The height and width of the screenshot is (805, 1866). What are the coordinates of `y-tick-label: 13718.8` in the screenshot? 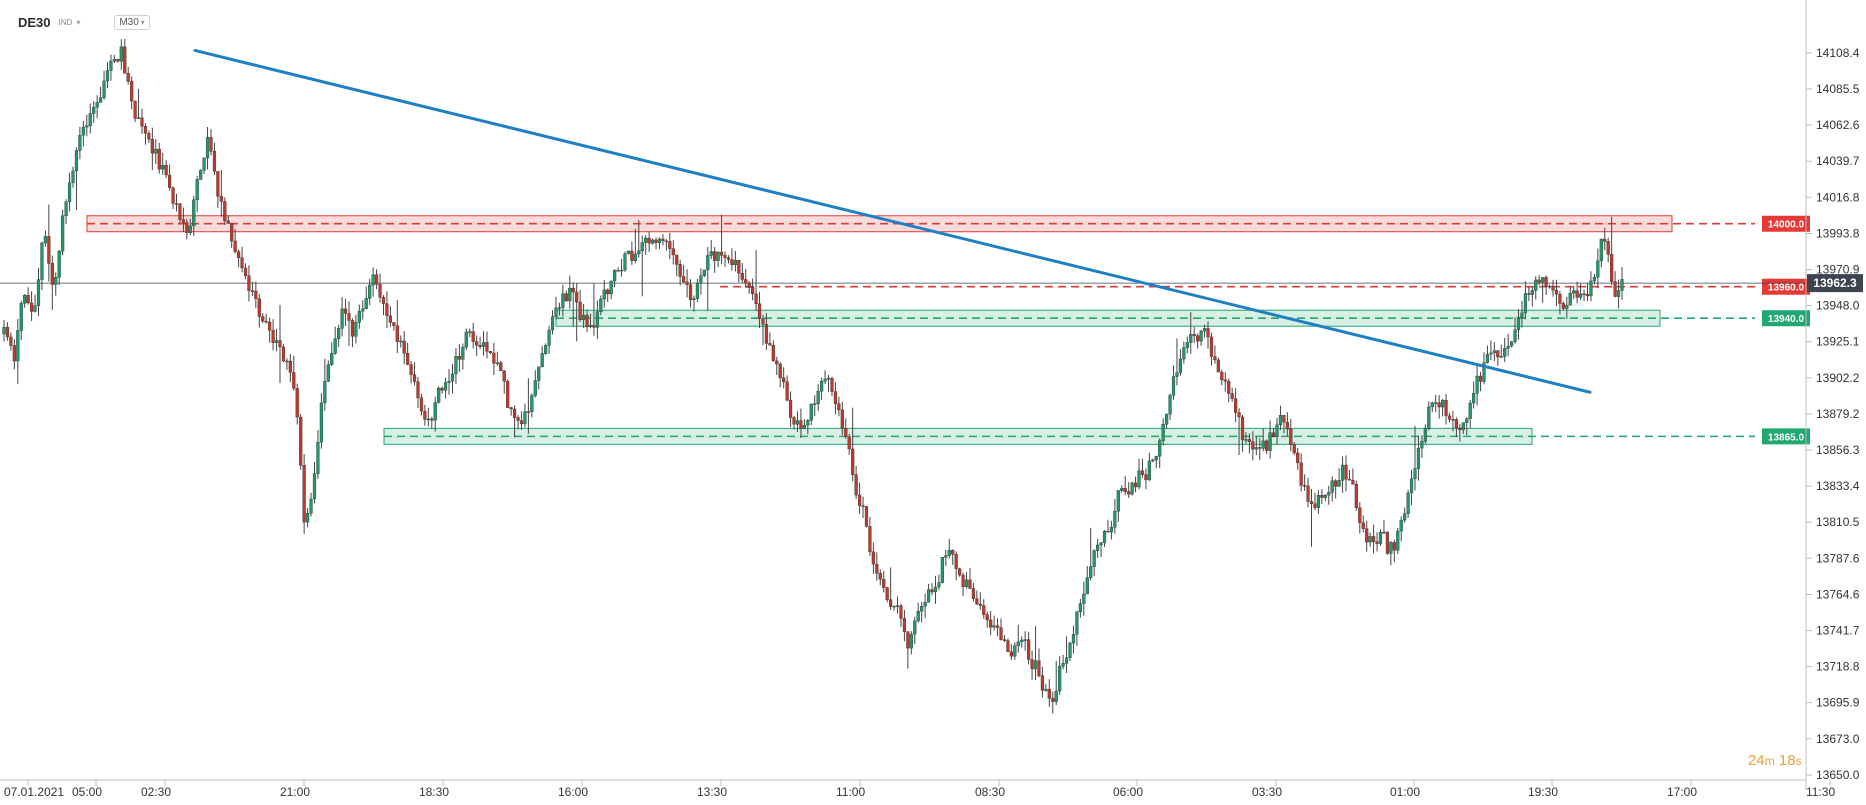 It's located at (1838, 667).